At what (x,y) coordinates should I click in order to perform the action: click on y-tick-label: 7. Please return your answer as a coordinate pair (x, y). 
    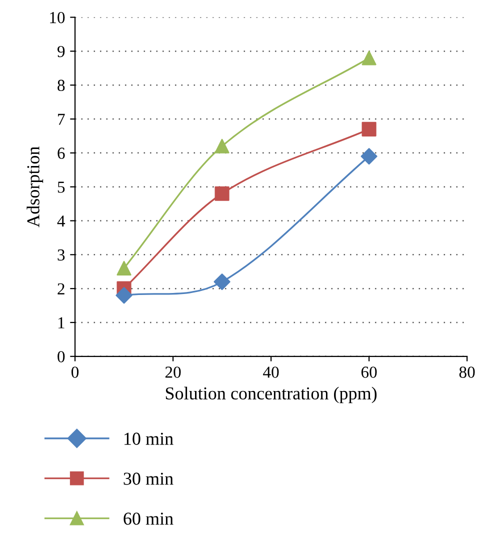
    Looking at the image, I should click on (61, 119).